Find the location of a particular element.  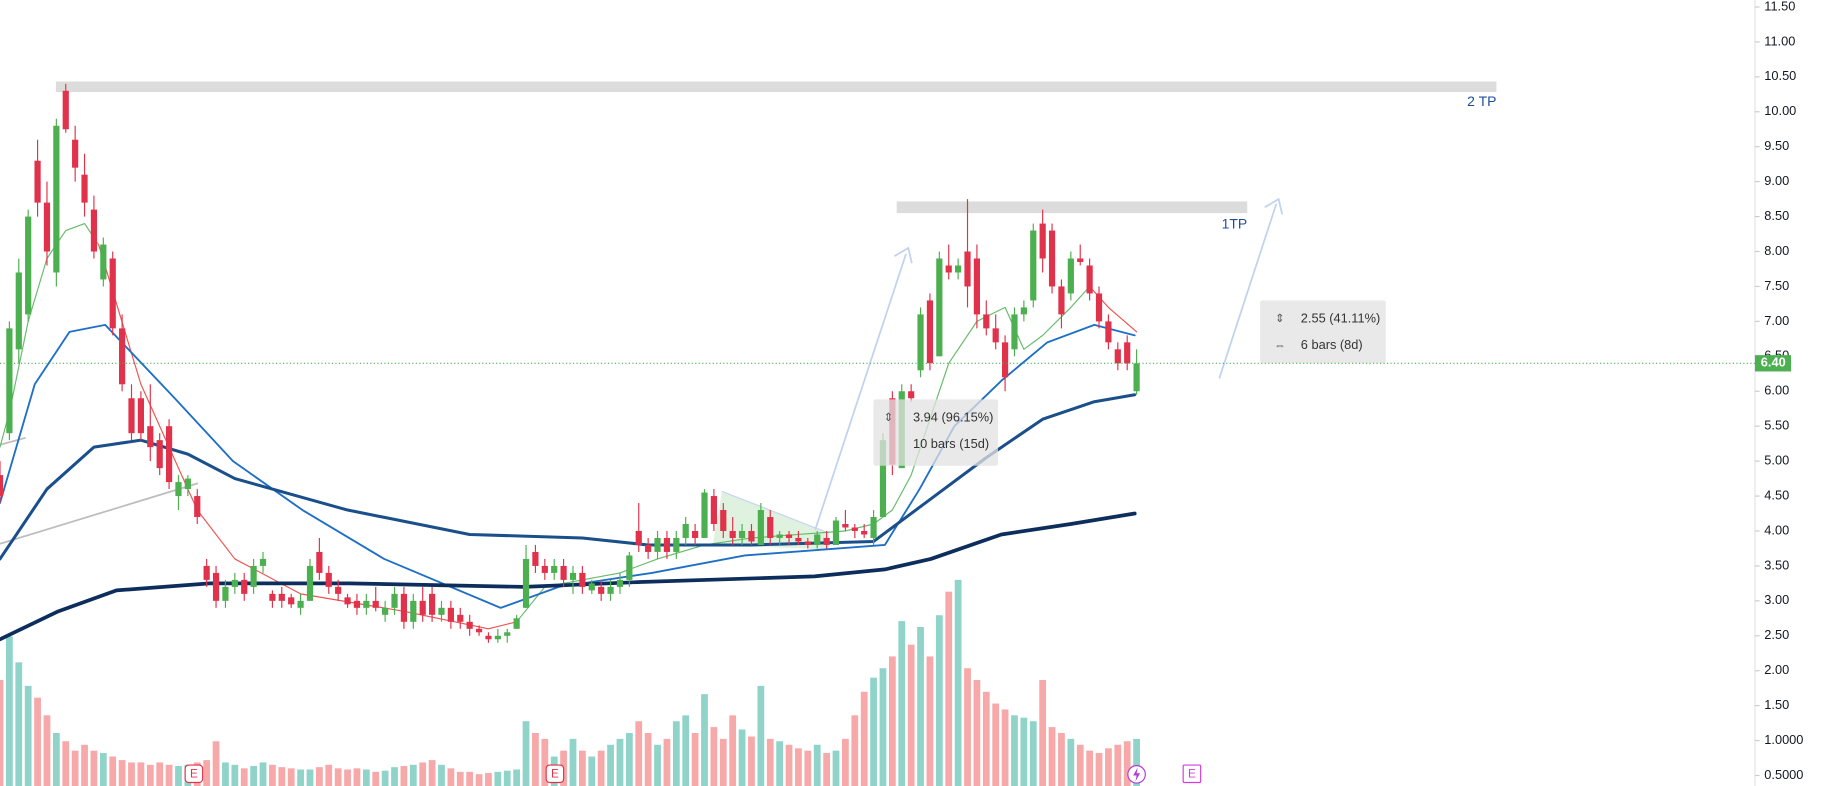

y-tick-label: 7.00 is located at coordinates (1776, 320).